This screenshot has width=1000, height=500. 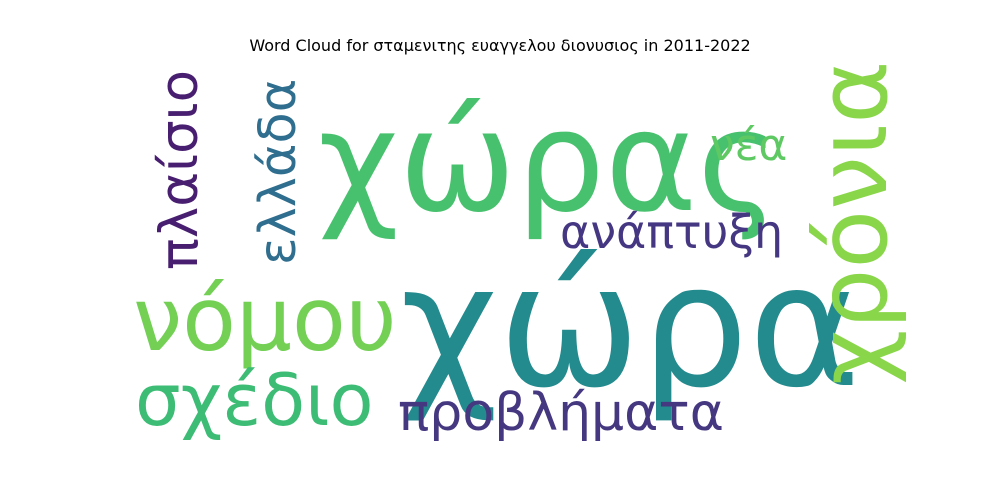 I want to click on word-8: ελλάδα, so click(x=278, y=172).